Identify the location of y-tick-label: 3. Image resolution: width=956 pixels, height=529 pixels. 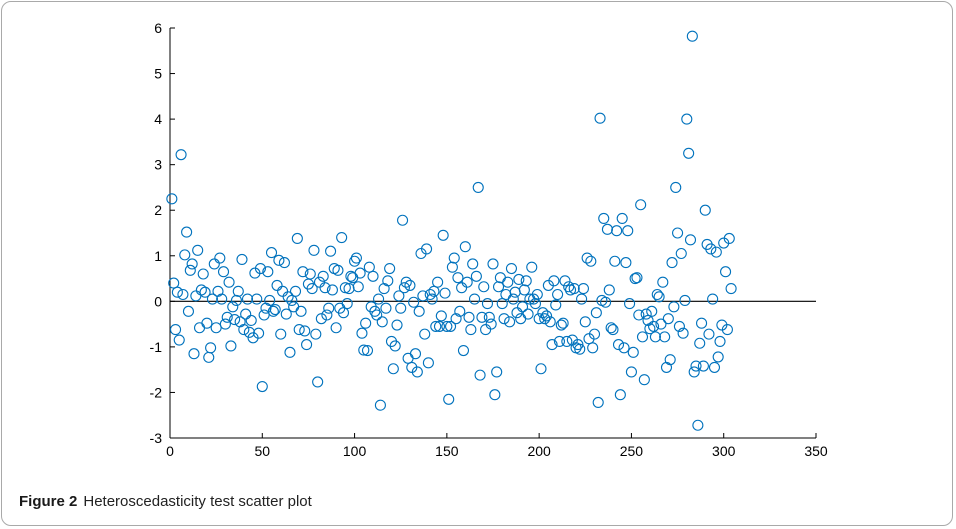
(158, 165).